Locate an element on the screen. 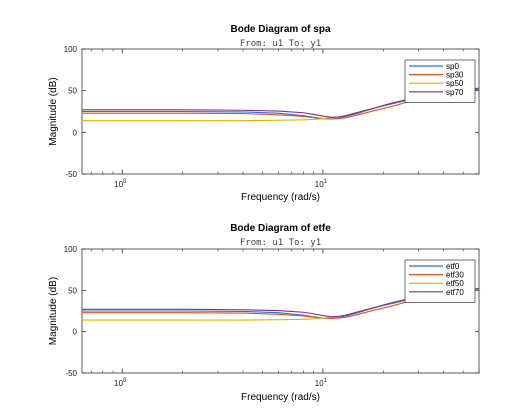 This screenshot has width=529, height=420. legend-label: etf70 is located at coordinates (455, 292).